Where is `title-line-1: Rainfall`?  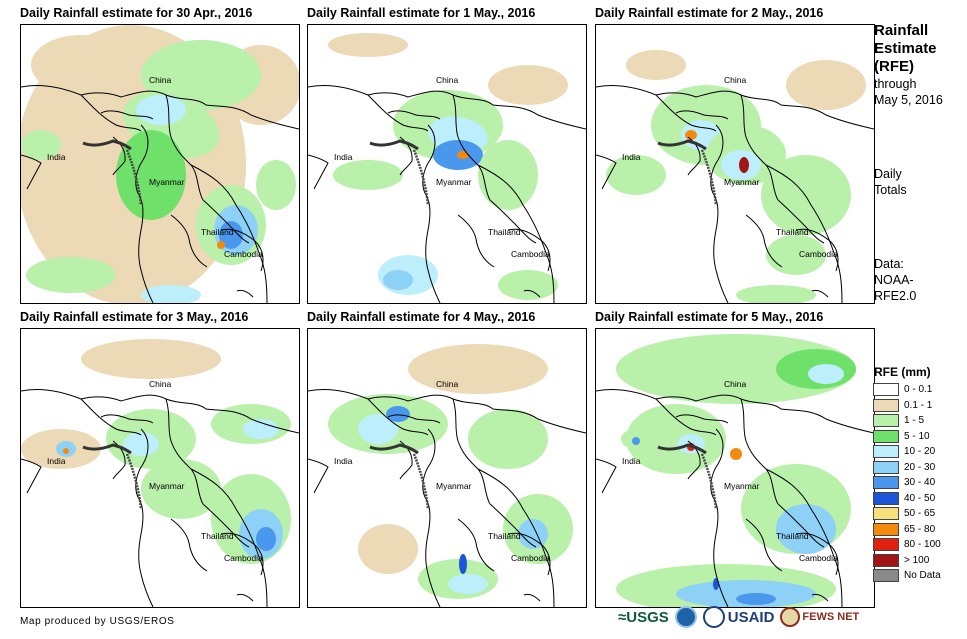
title-line-1: Rainfall is located at coordinates (901, 30).